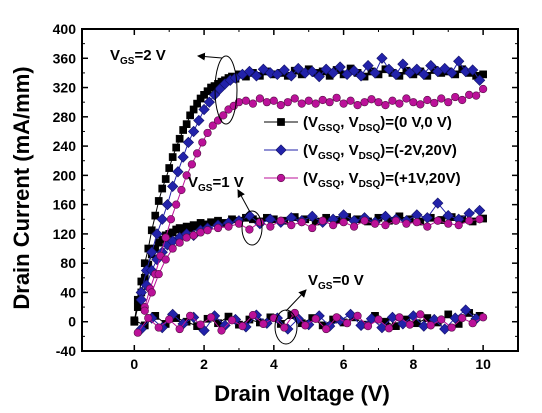 This screenshot has width=542, height=413. What do you see at coordinates (274, 364) in the screenshot?
I see `x-tick-label: 4` at bounding box center [274, 364].